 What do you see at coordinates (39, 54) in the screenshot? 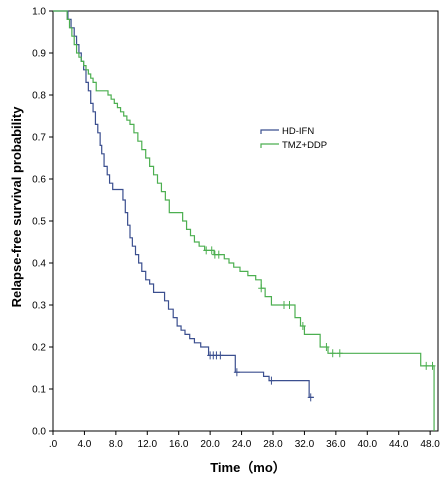
I see `y-tick-label: 0.9` at bounding box center [39, 54].